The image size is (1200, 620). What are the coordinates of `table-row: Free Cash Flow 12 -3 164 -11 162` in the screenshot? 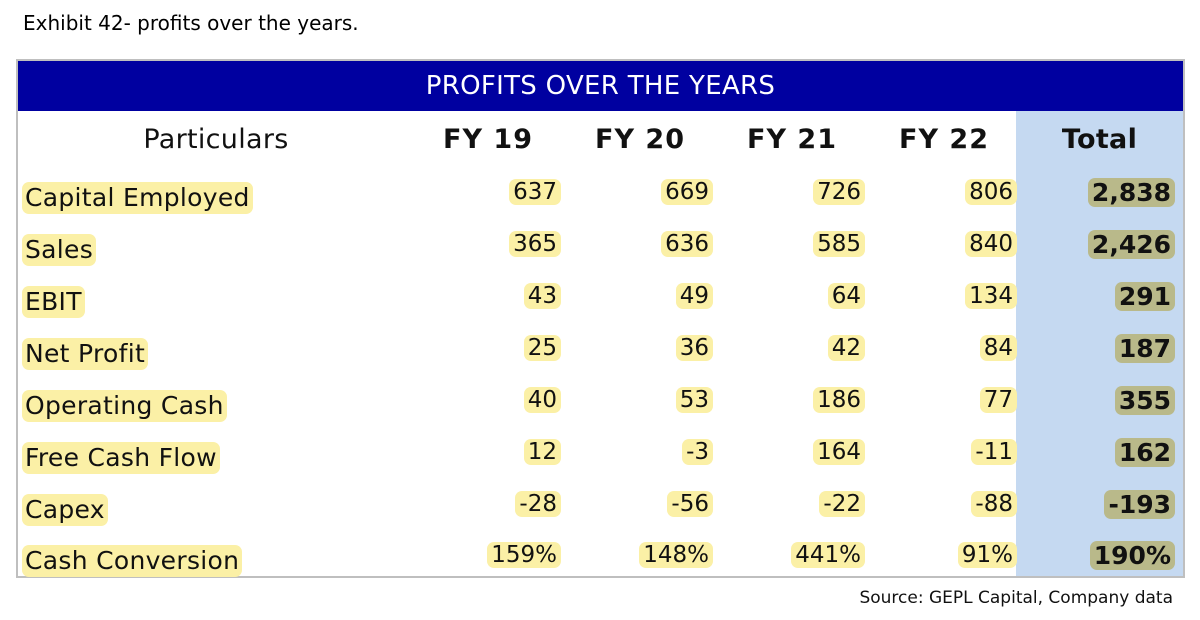 It's located at (600, 459).